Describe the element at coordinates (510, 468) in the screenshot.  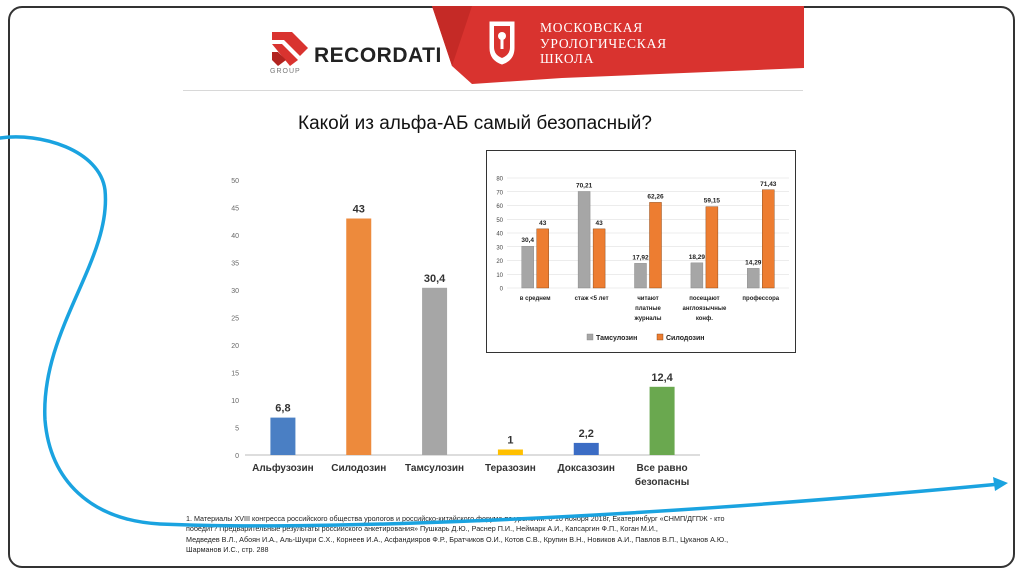
I see `x-tick-label: Теразозин` at that location.